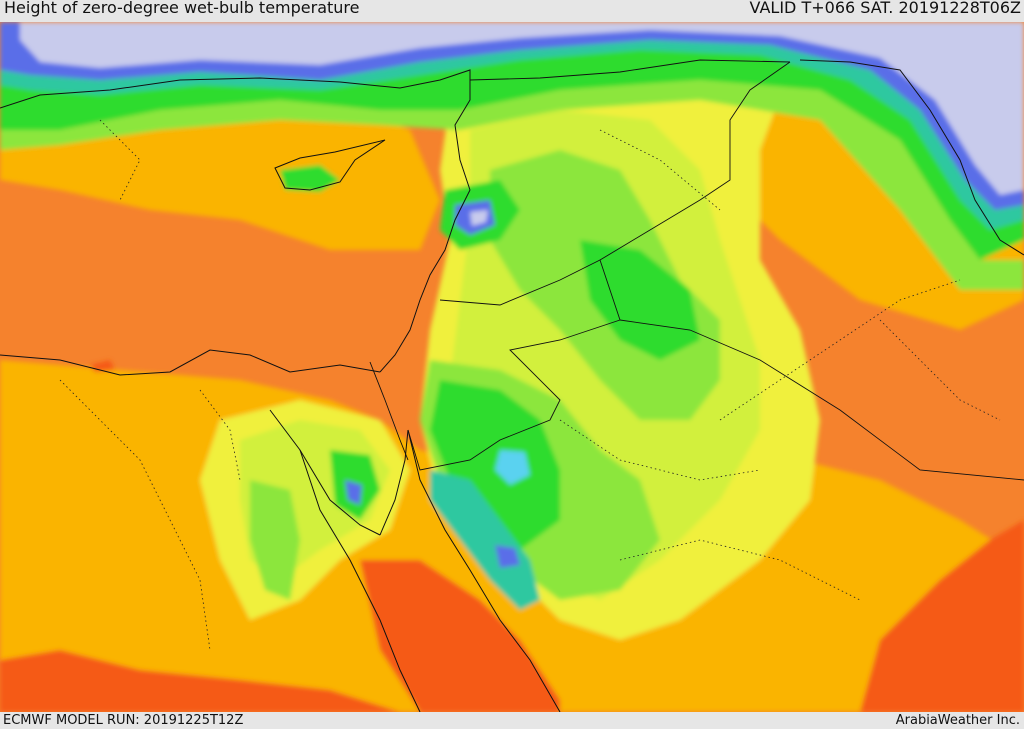  I want to click on coast-red-sea-east, so click(484, 570).